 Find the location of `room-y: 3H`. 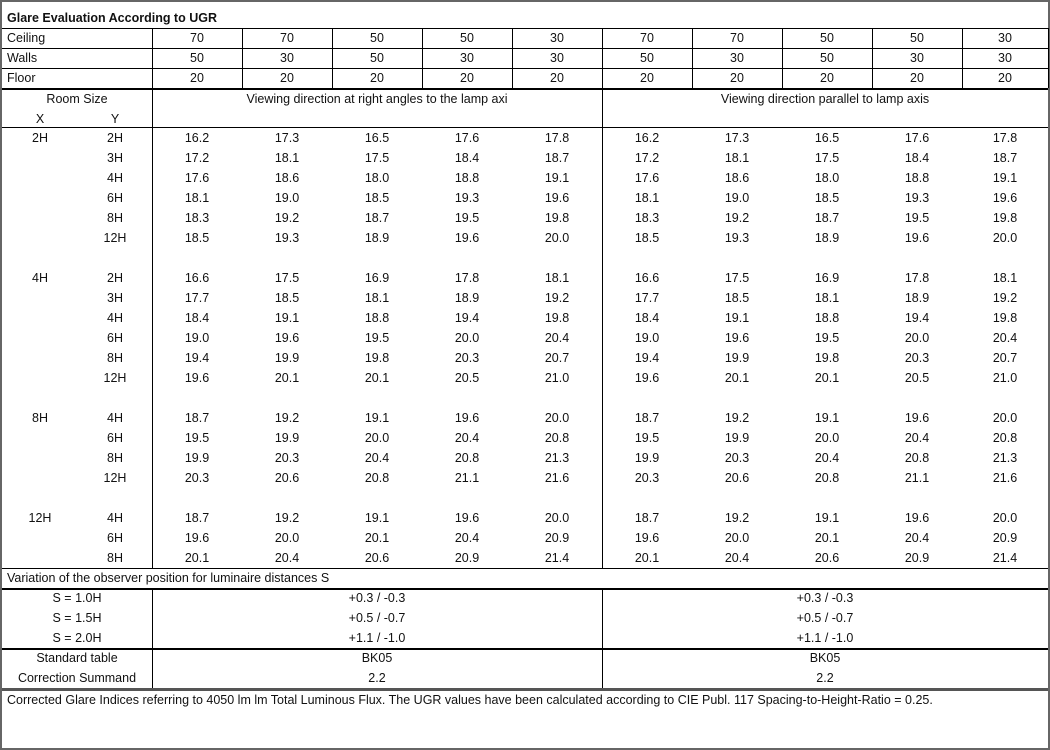

room-y: 3H is located at coordinates (115, 158).